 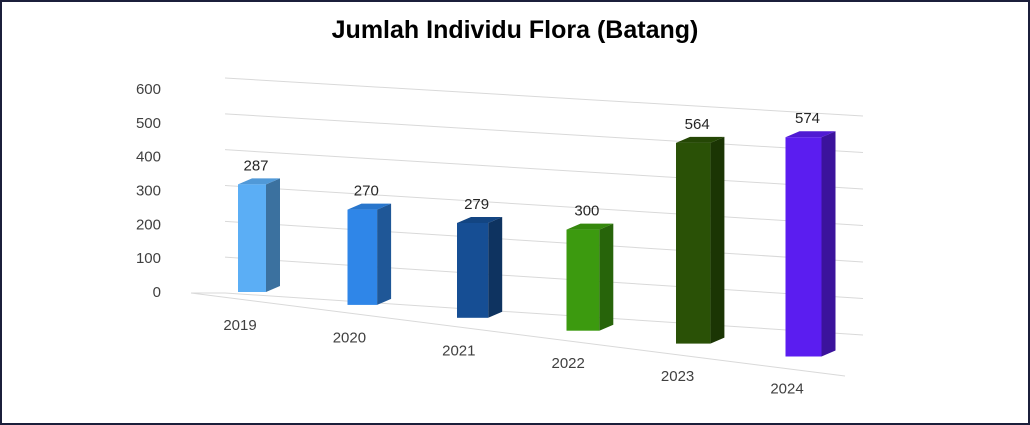 What do you see at coordinates (349, 338) in the screenshot?
I see `x-tick-label: 2020` at bounding box center [349, 338].